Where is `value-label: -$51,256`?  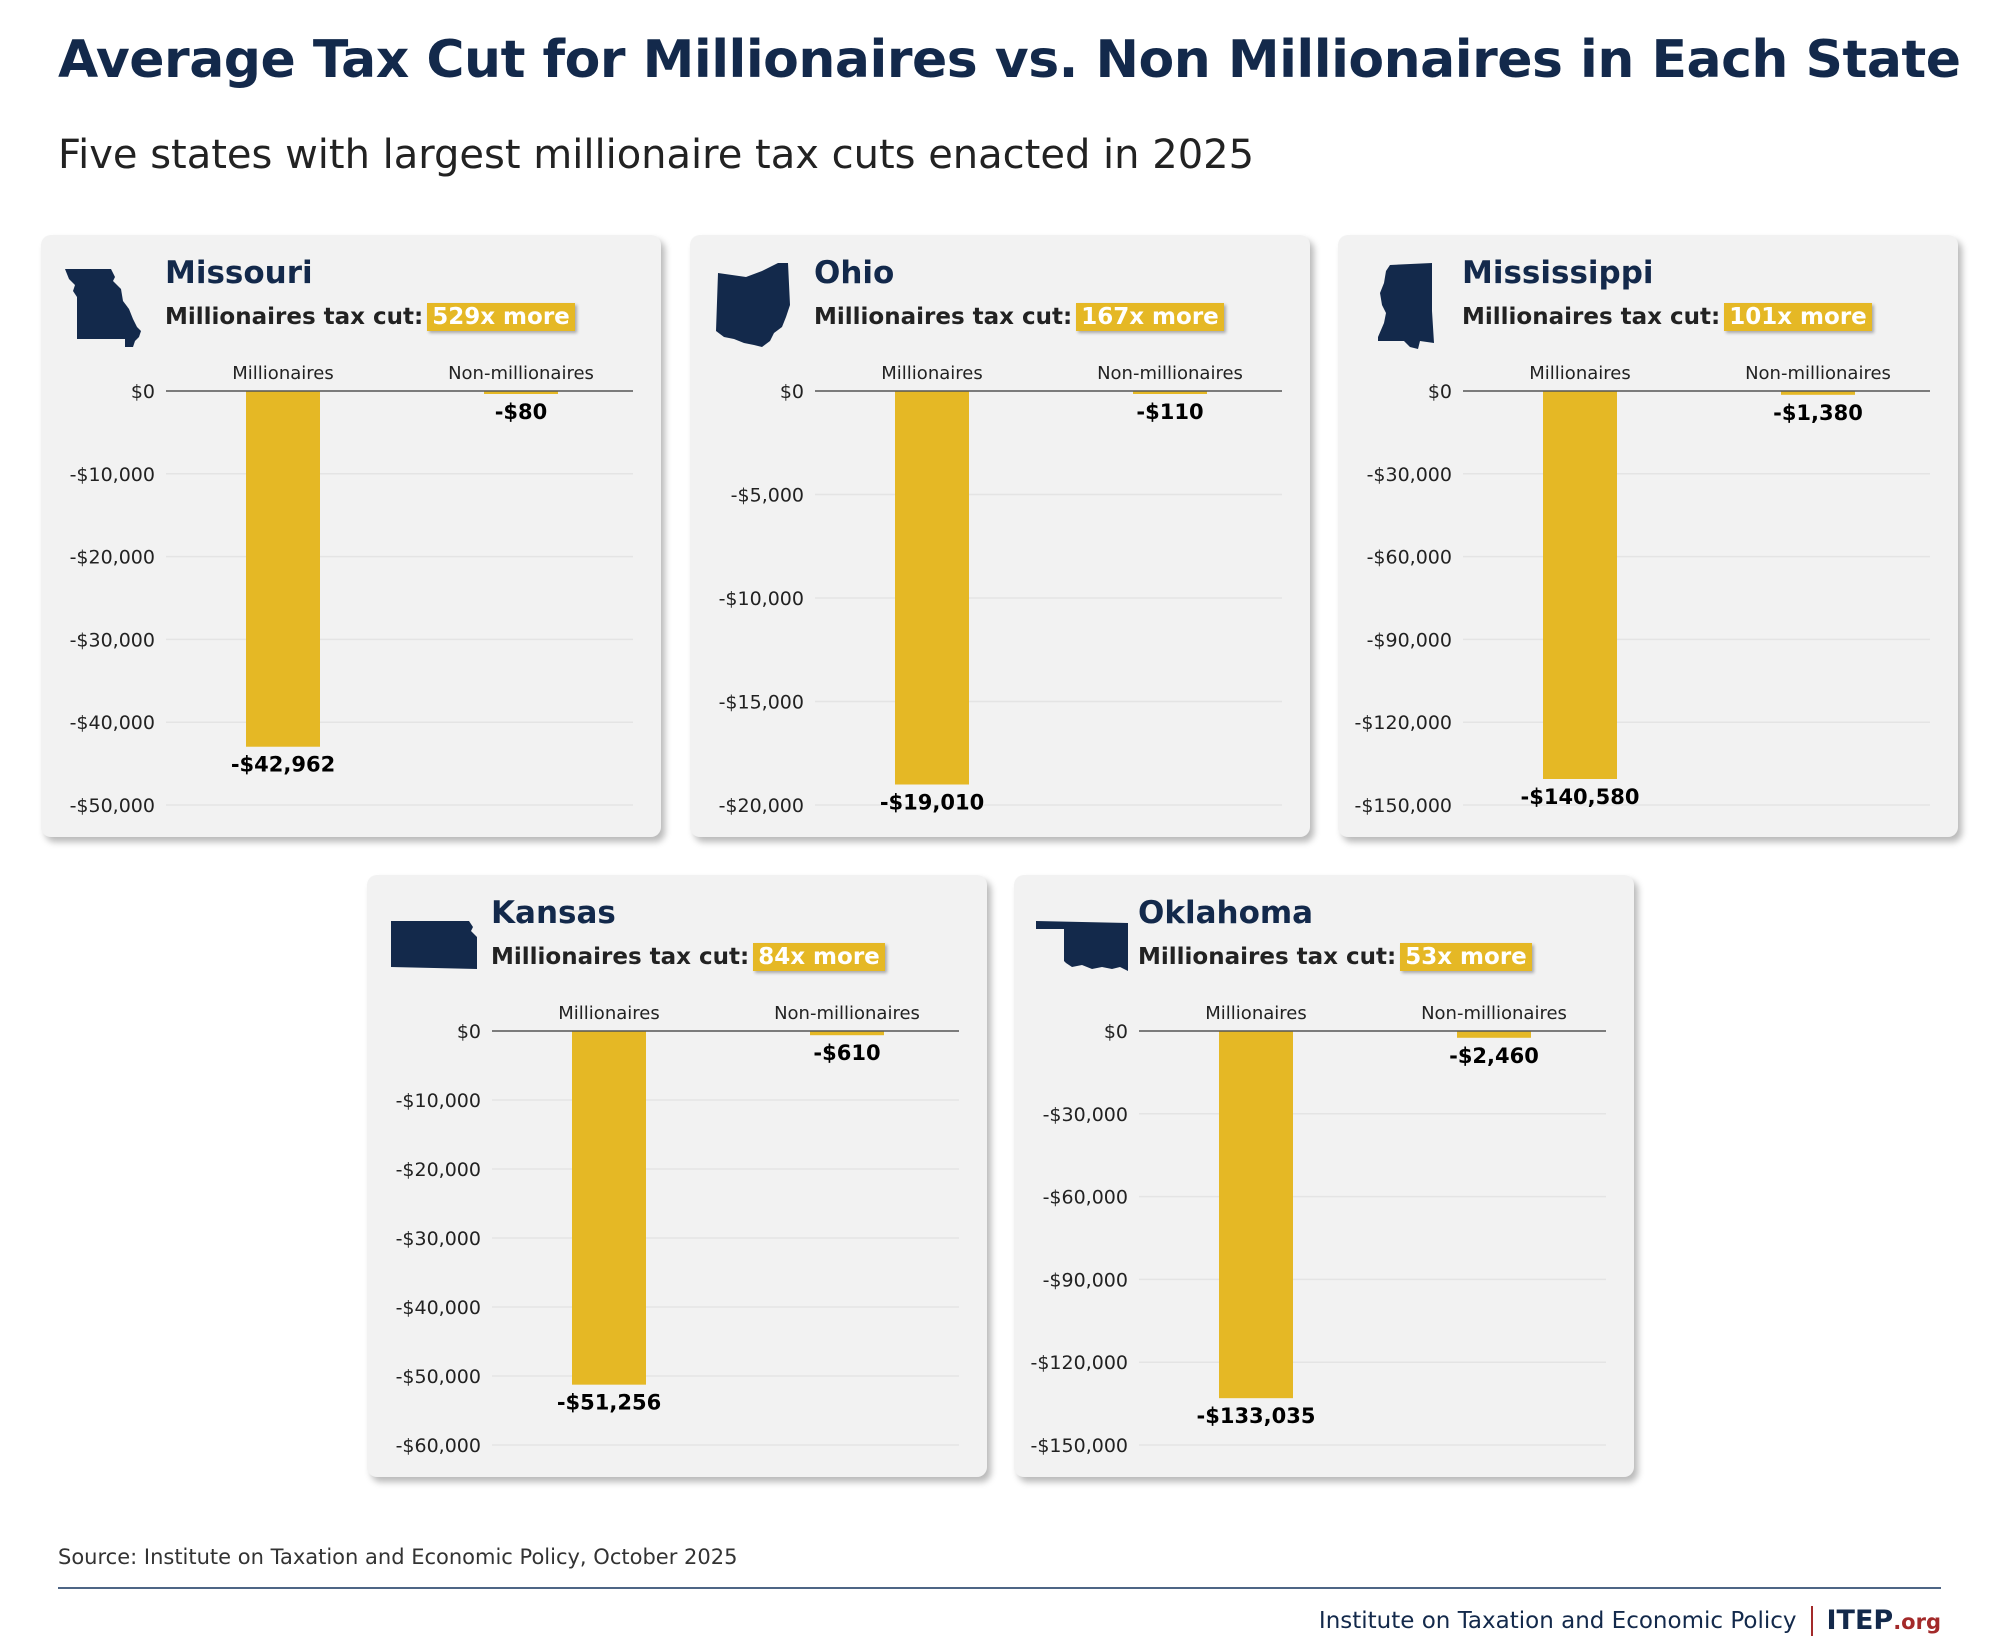 value-label: -$51,256 is located at coordinates (609, 1403).